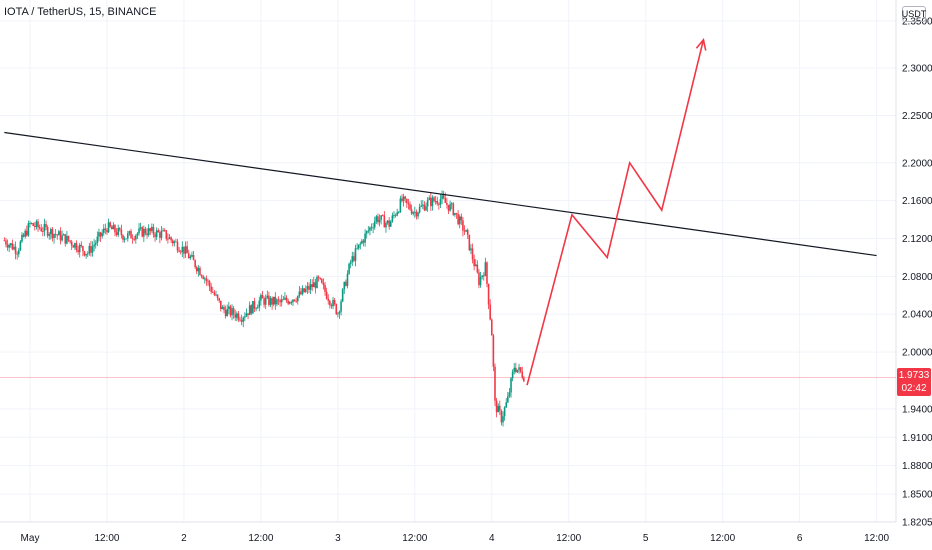 This screenshot has height=550, width=932. I want to click on time-axis: May 12:00 2 12:00 3 12:00 4 12:00 5 12:00 6 12:00, so click(455, 538).